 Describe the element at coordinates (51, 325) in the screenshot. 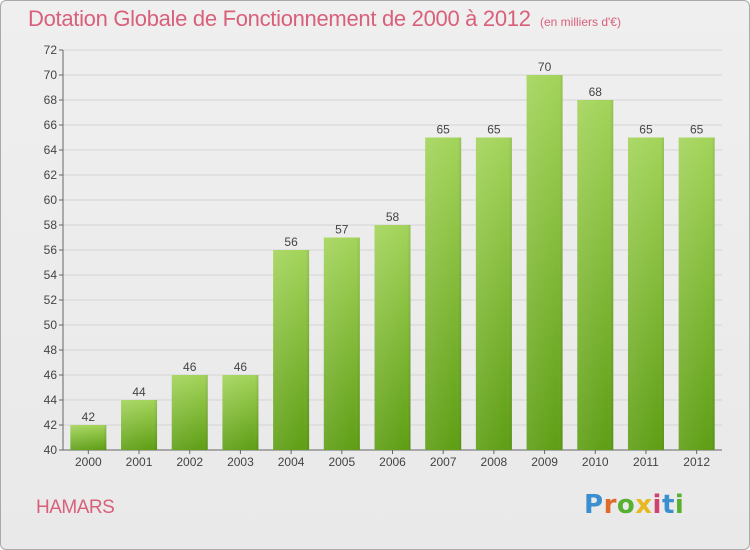

I see `y-tick-label: 50` at that location.